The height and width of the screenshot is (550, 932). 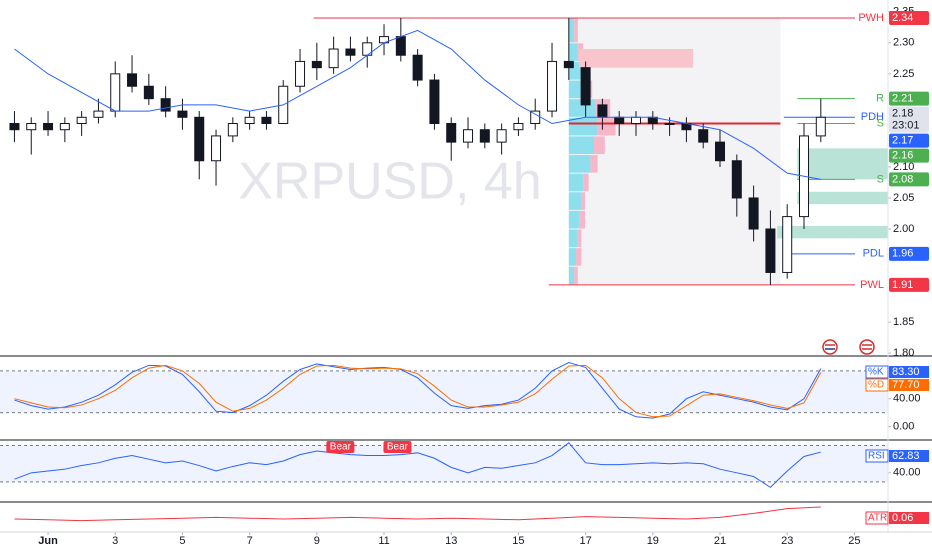 What do you see at coordinates (854, 541) in the screenshot?
I see `x-tick-label: 25` at bounding box center [854, 541].